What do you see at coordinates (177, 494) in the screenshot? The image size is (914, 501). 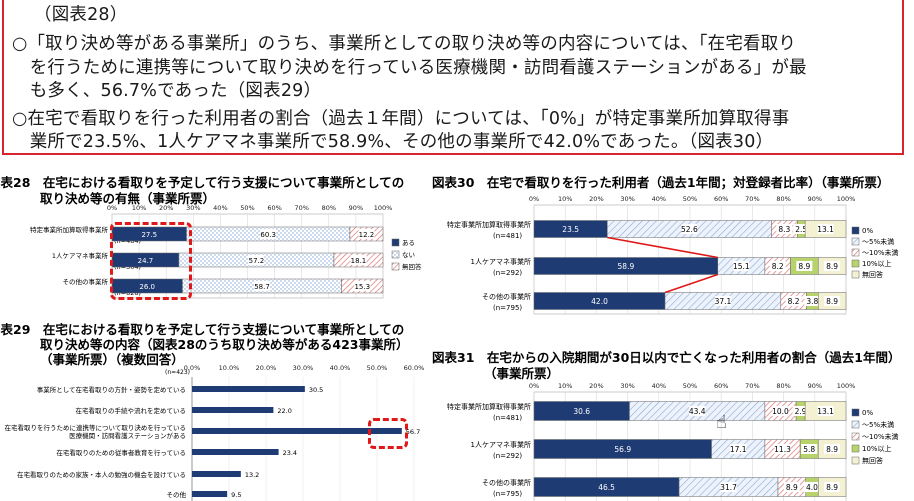 I see `category-label: その他` at bounding box center [177, 494].